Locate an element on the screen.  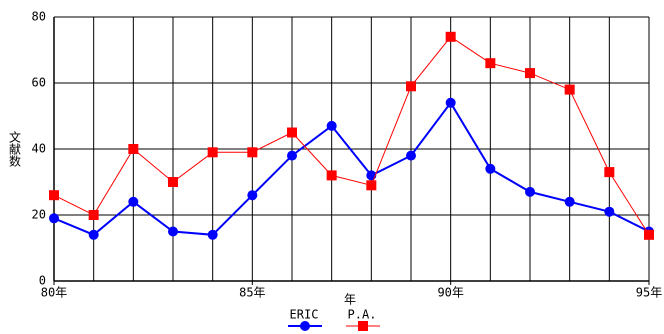
x-axis-label: 年 is located at coordinates (350, 300).